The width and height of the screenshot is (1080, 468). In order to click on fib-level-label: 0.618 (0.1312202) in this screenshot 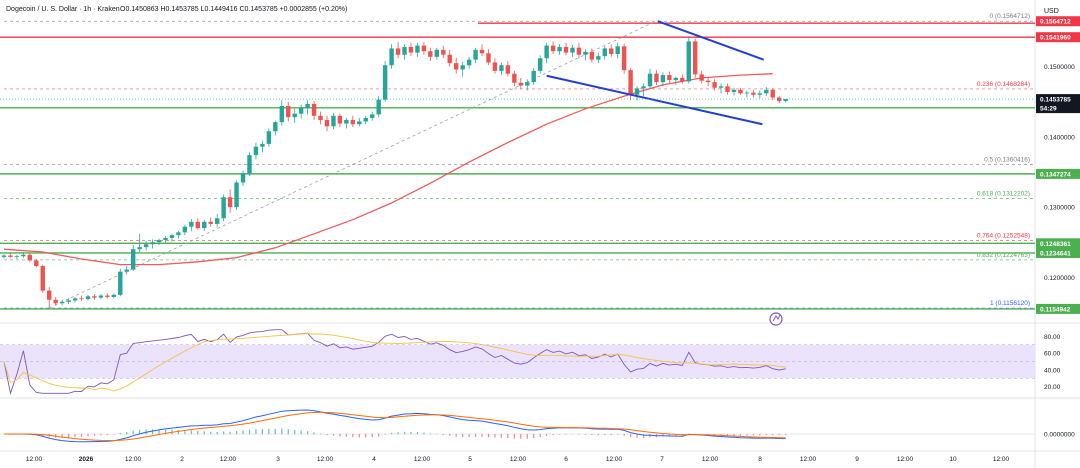, I will do `click(1003, 194)`.